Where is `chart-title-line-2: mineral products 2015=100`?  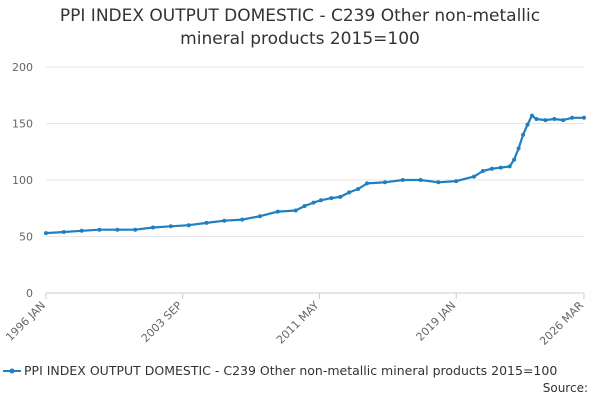
chart-title-line-2: mineral products 2015=100 is located at coordinates (300, 39).